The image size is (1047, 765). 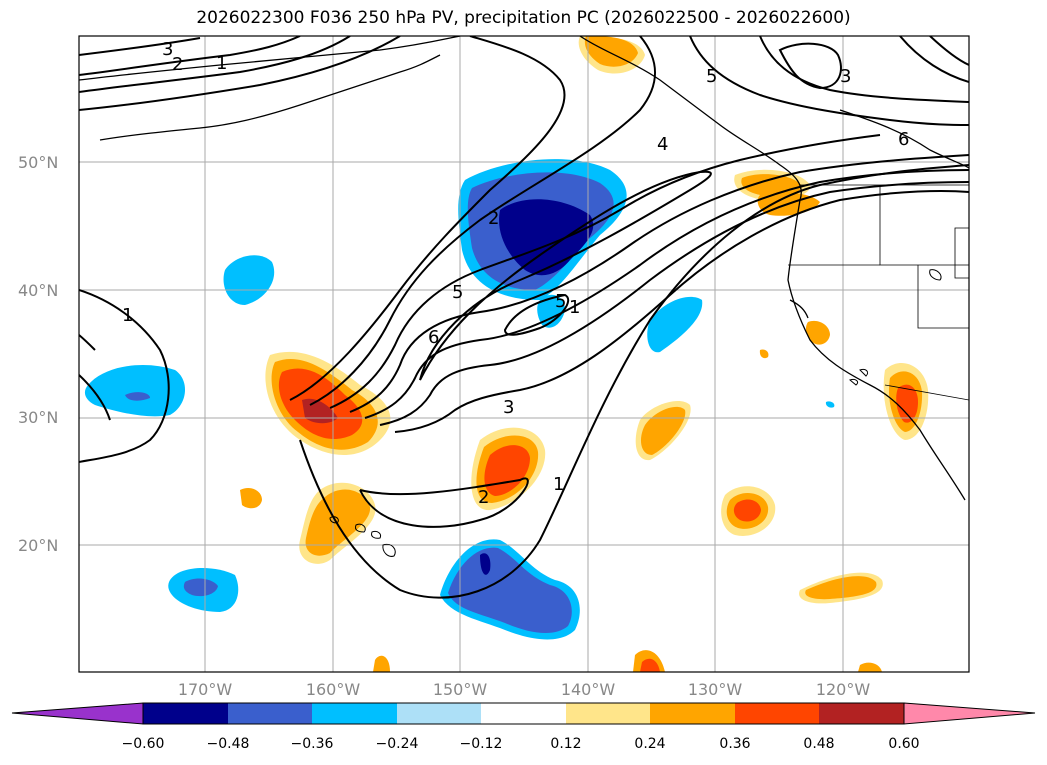 I want to click on colorbar-tick-label: −0.60, so click(x=143, y=744).